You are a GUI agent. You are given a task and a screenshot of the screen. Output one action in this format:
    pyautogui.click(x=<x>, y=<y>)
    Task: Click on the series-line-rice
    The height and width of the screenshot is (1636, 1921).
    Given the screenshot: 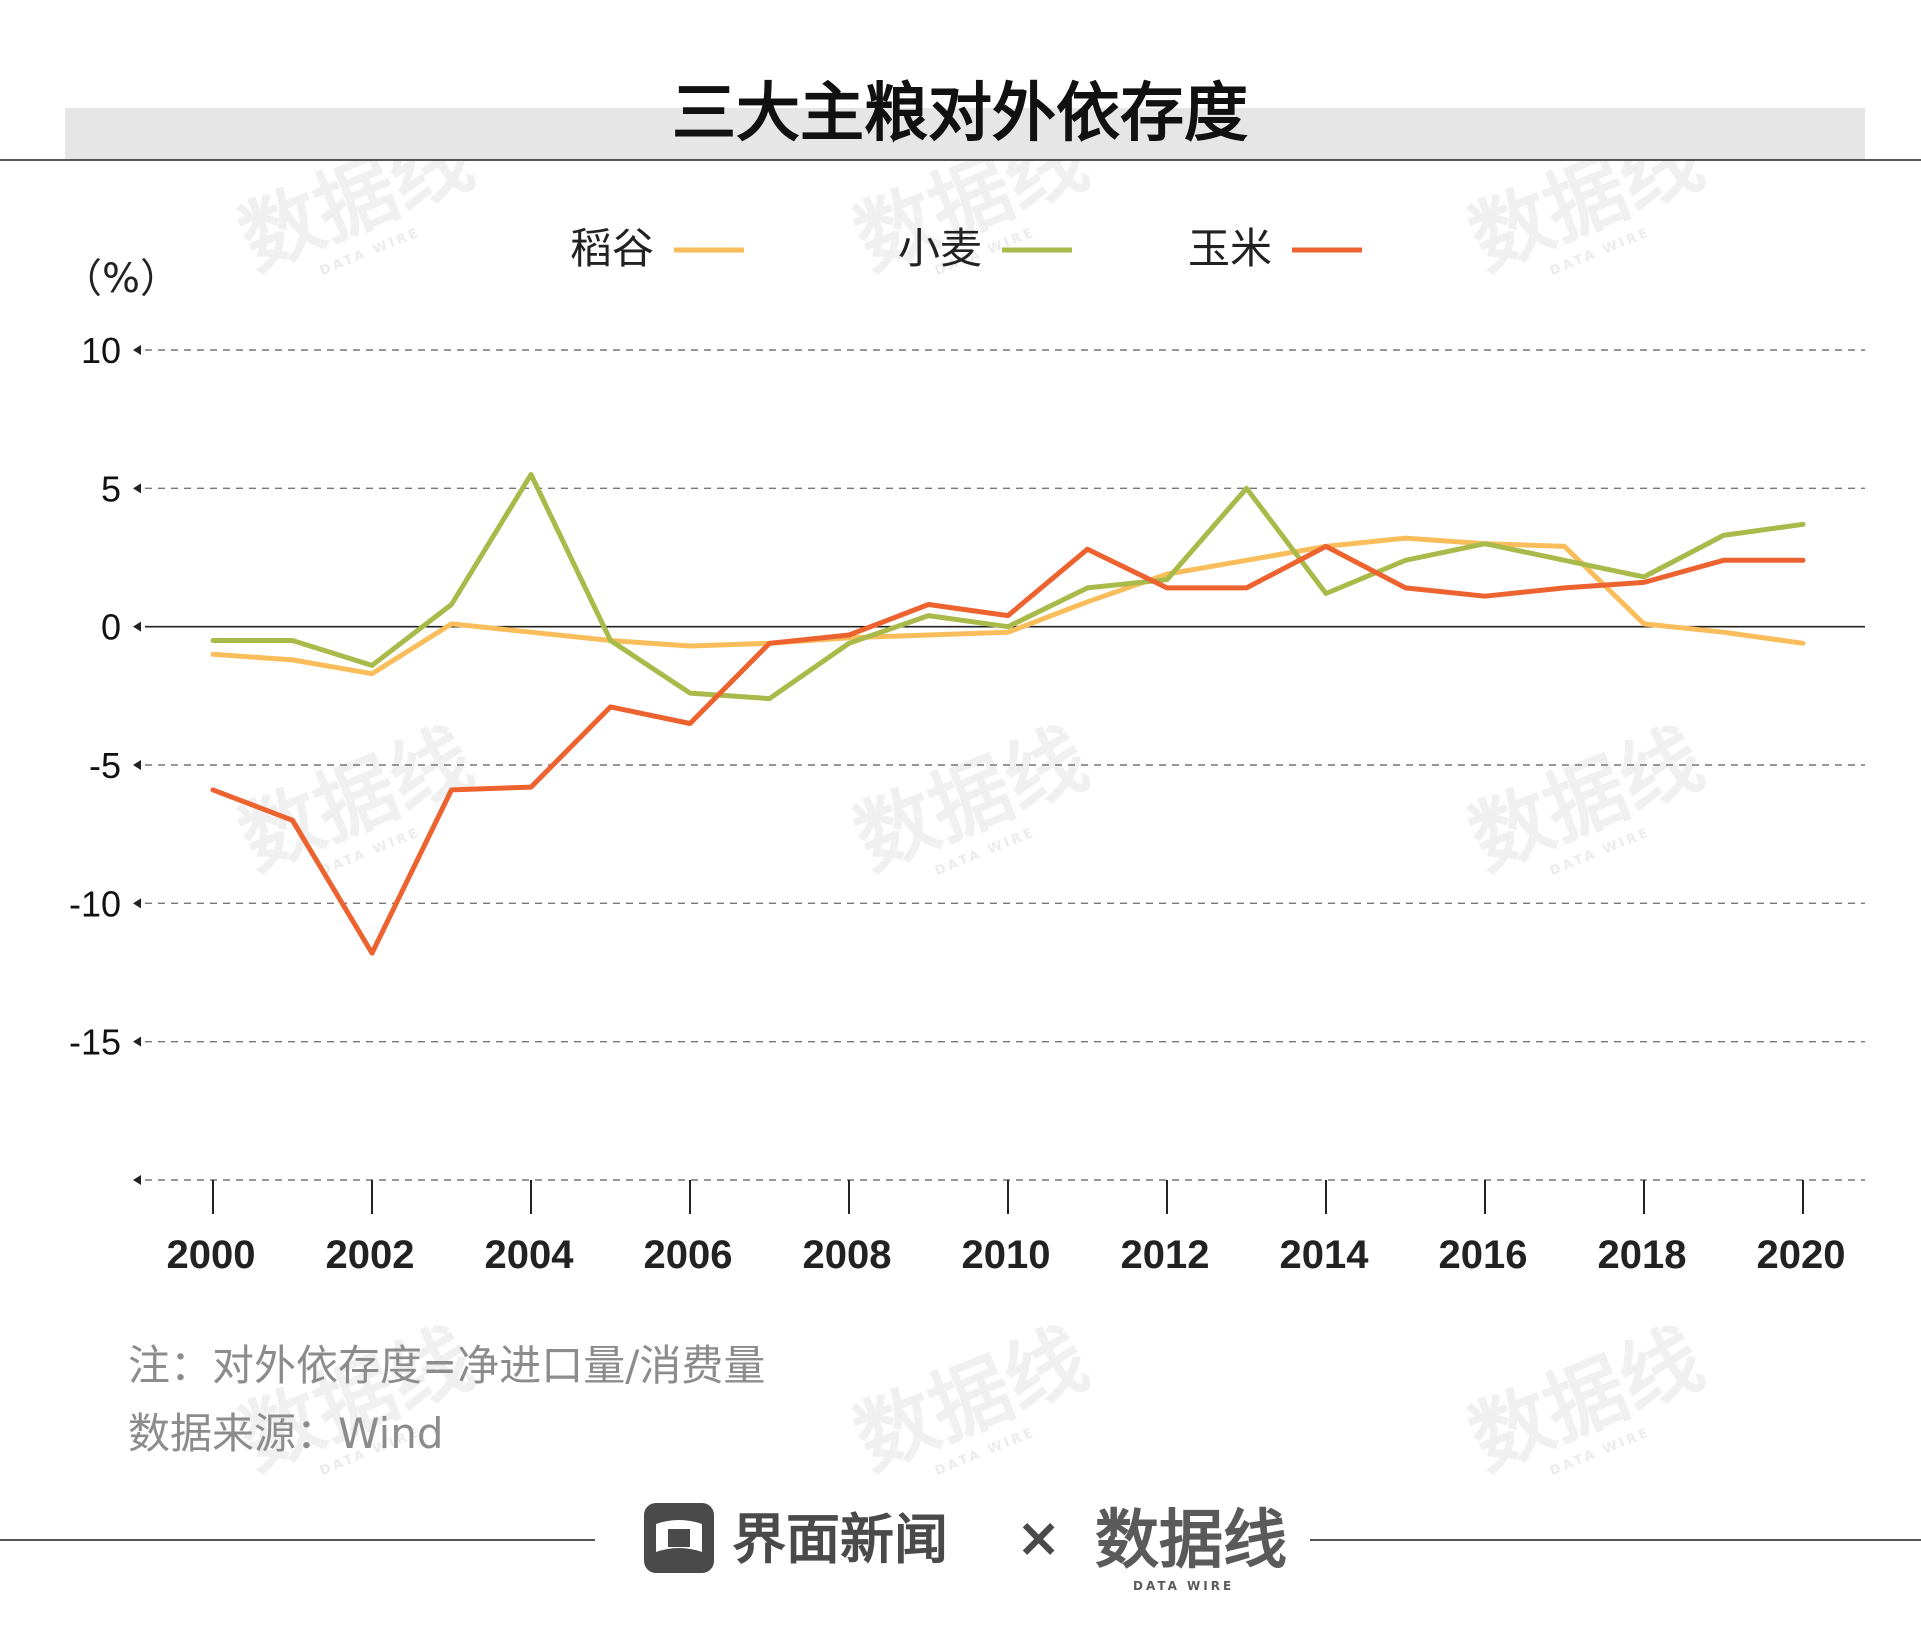 What is the action you would take?
    pyautogui.click(x=1008, y=606)
    